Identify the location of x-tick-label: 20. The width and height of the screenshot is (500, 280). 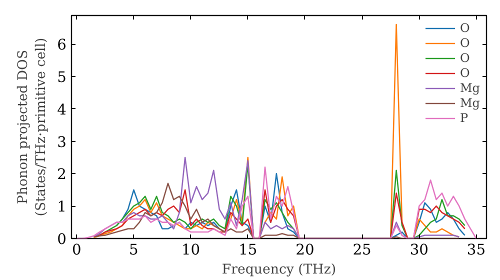
(305, 250).